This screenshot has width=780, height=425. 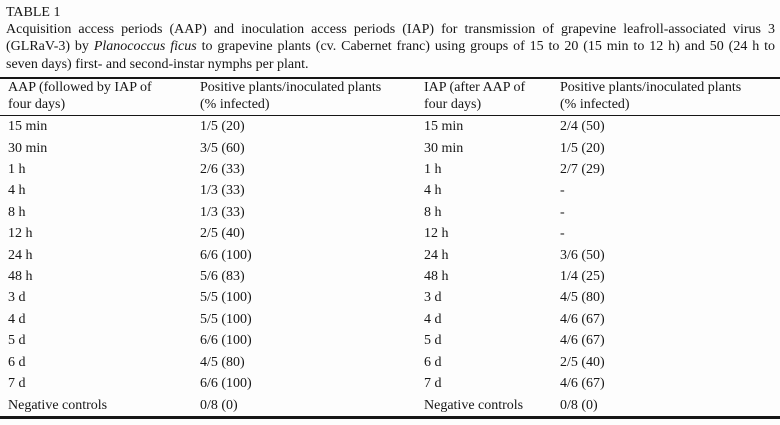 I want to click on table-row: 3 d 5/5 (100) 3 d 4/5 (80), so click(x=390, y=297).